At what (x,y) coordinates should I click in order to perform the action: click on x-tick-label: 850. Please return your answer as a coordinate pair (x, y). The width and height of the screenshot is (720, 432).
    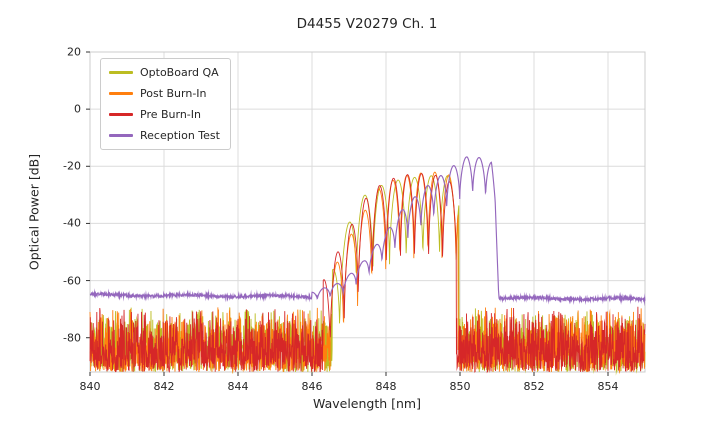
    Looking at the image, I should click on (460, 386).